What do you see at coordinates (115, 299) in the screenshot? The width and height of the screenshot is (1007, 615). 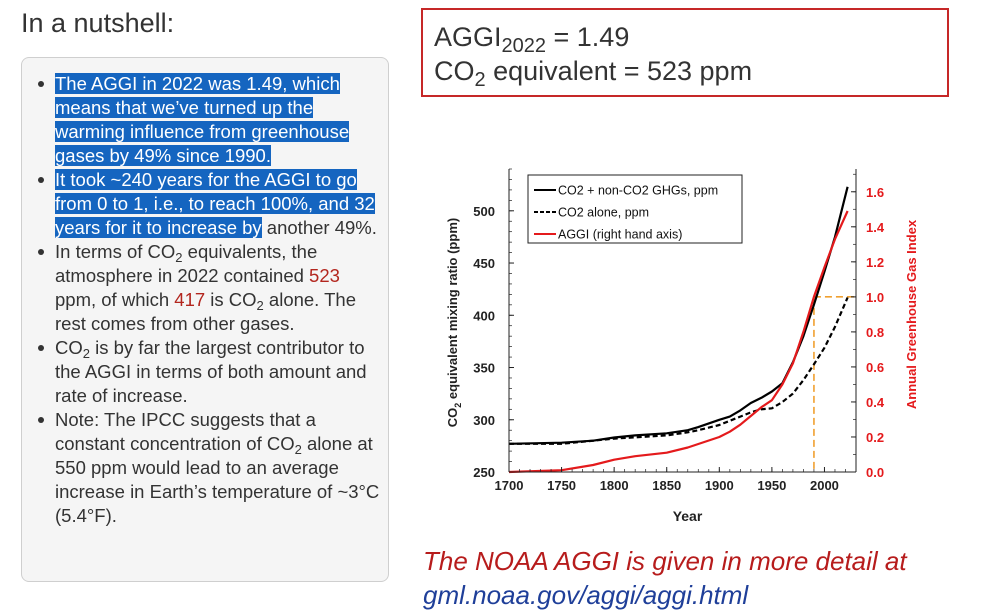 I see `summary-text: ppm, of which` at bounding box center [115, 299].